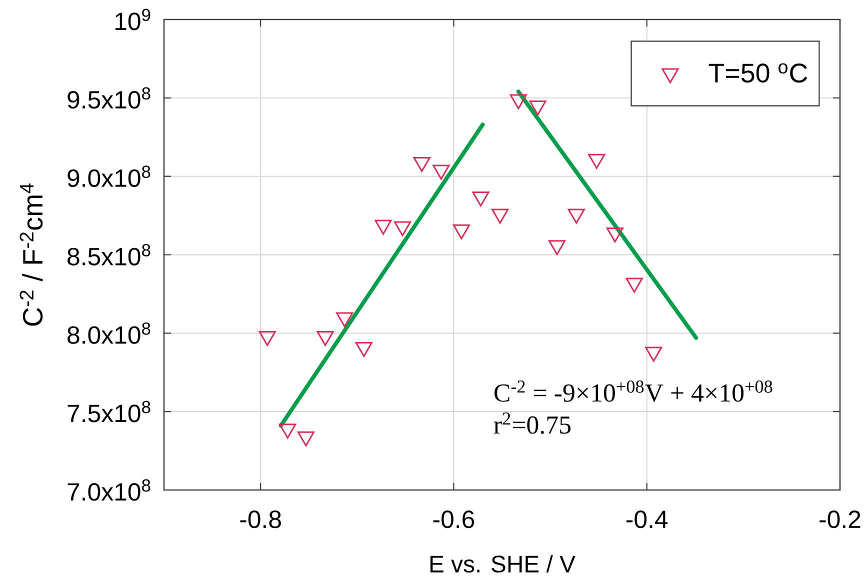 The width and height of the screenshot is (866, 583). I want to click on x-tick-label: -0.8, so click(260, 519).